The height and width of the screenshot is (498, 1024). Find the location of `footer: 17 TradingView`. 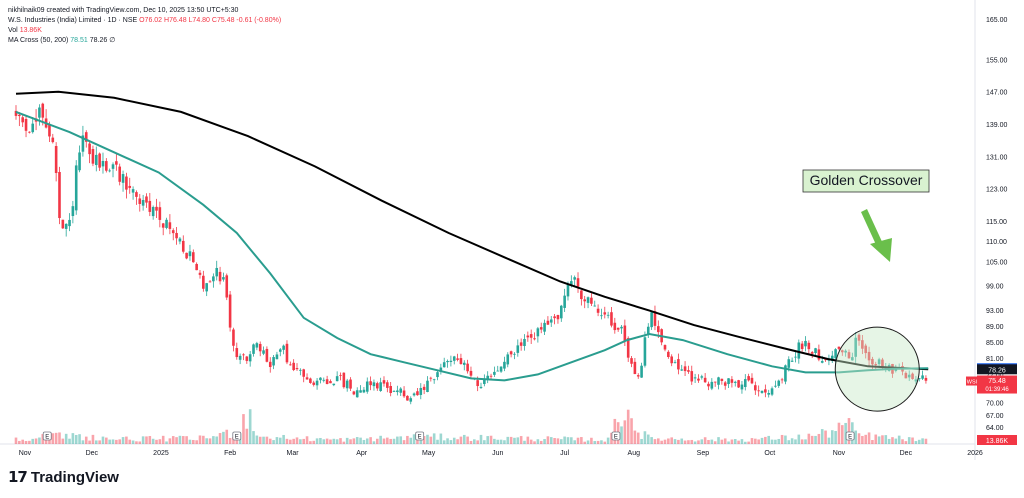

footer: 17 TradingView is located at coordinates (512, 476).